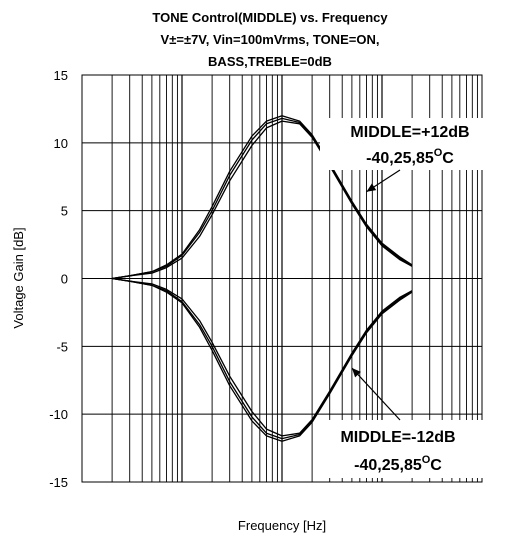  I want to click on annotation-bottom-line-2: -40,25,85OC, so click(398, 464).